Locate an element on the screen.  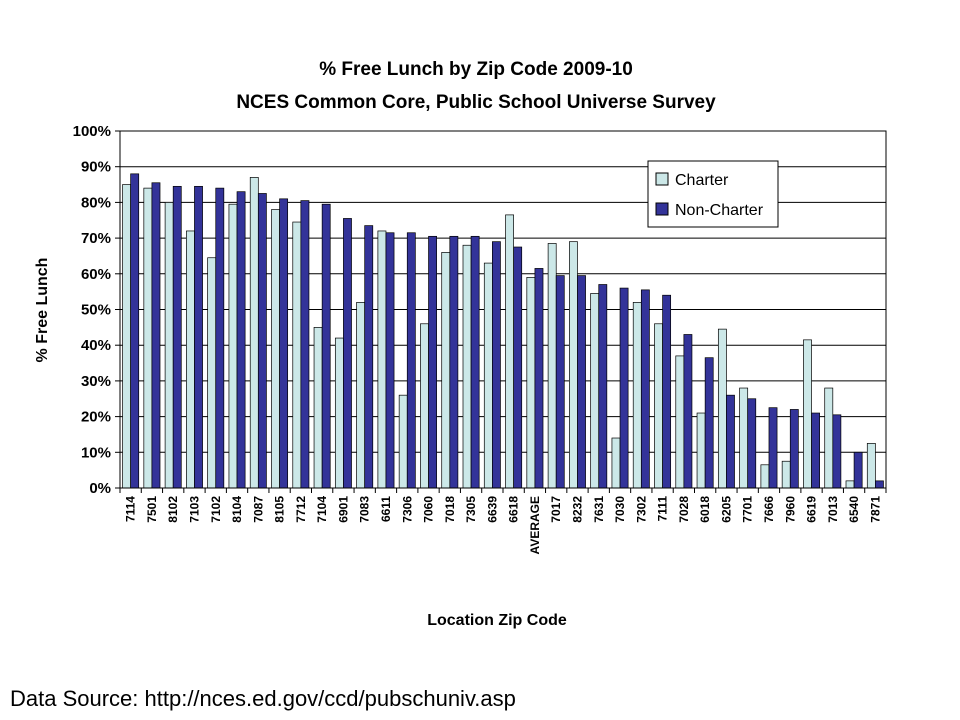
x-tick-label: 7083 is located at coordinates (365, 509).